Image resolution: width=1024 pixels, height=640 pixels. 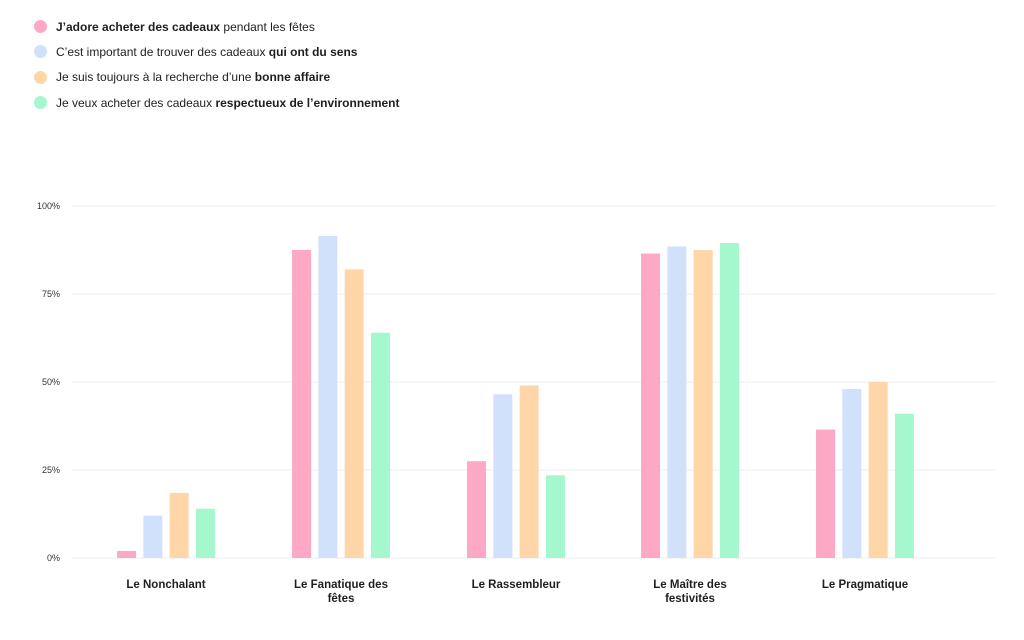 What do you see at coordinates (51, 294) in the screenshot?
I see `y-tick-label: 75%` at bounding box center [51, 294].